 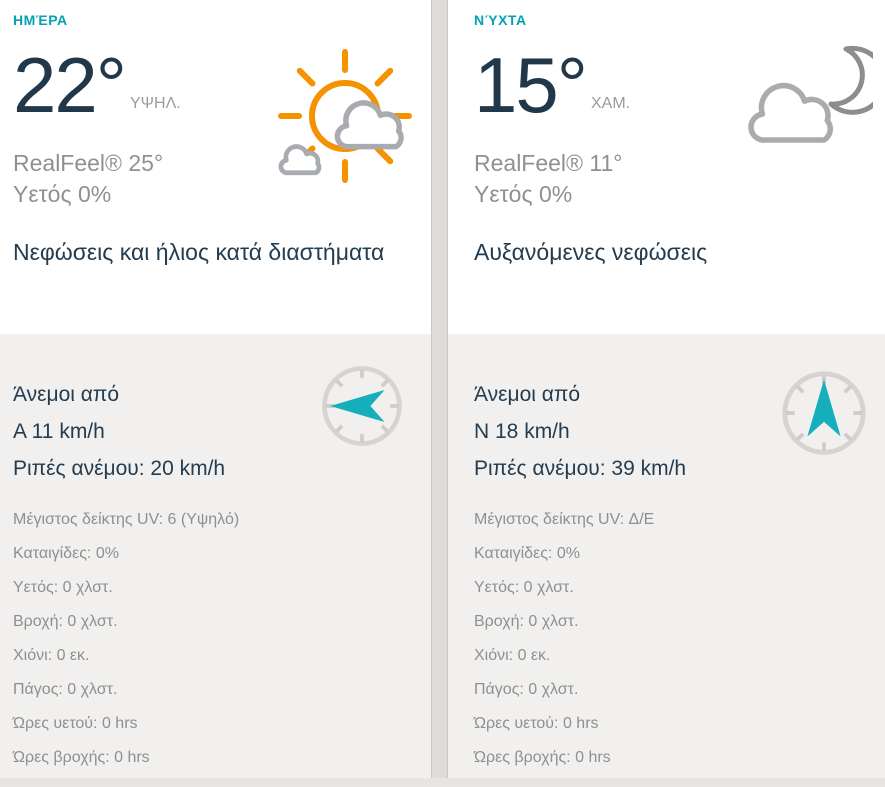 I want to click on compass-arrow-west-icon, so click(x=362, y=406).